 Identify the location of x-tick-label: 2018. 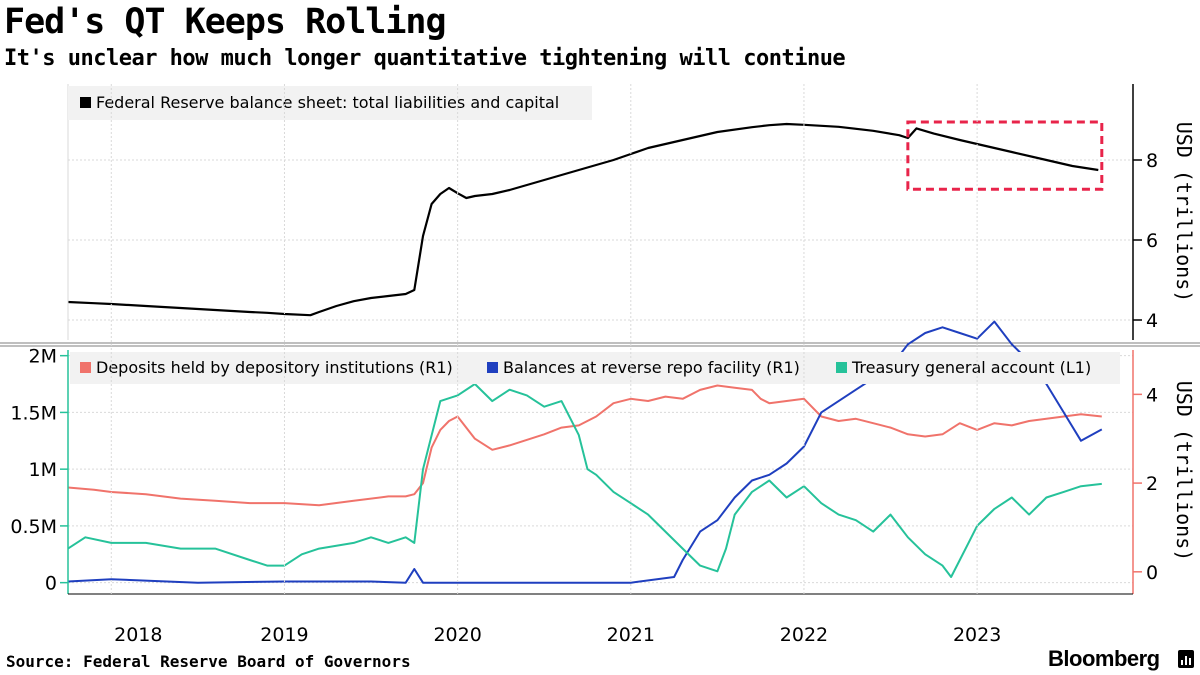
(138, 635).